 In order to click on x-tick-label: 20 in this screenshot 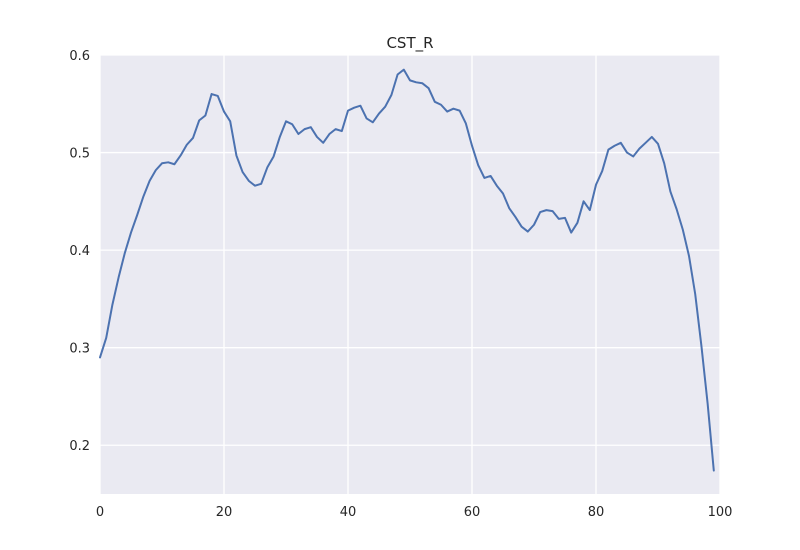, I will do `click(224, 512)`.